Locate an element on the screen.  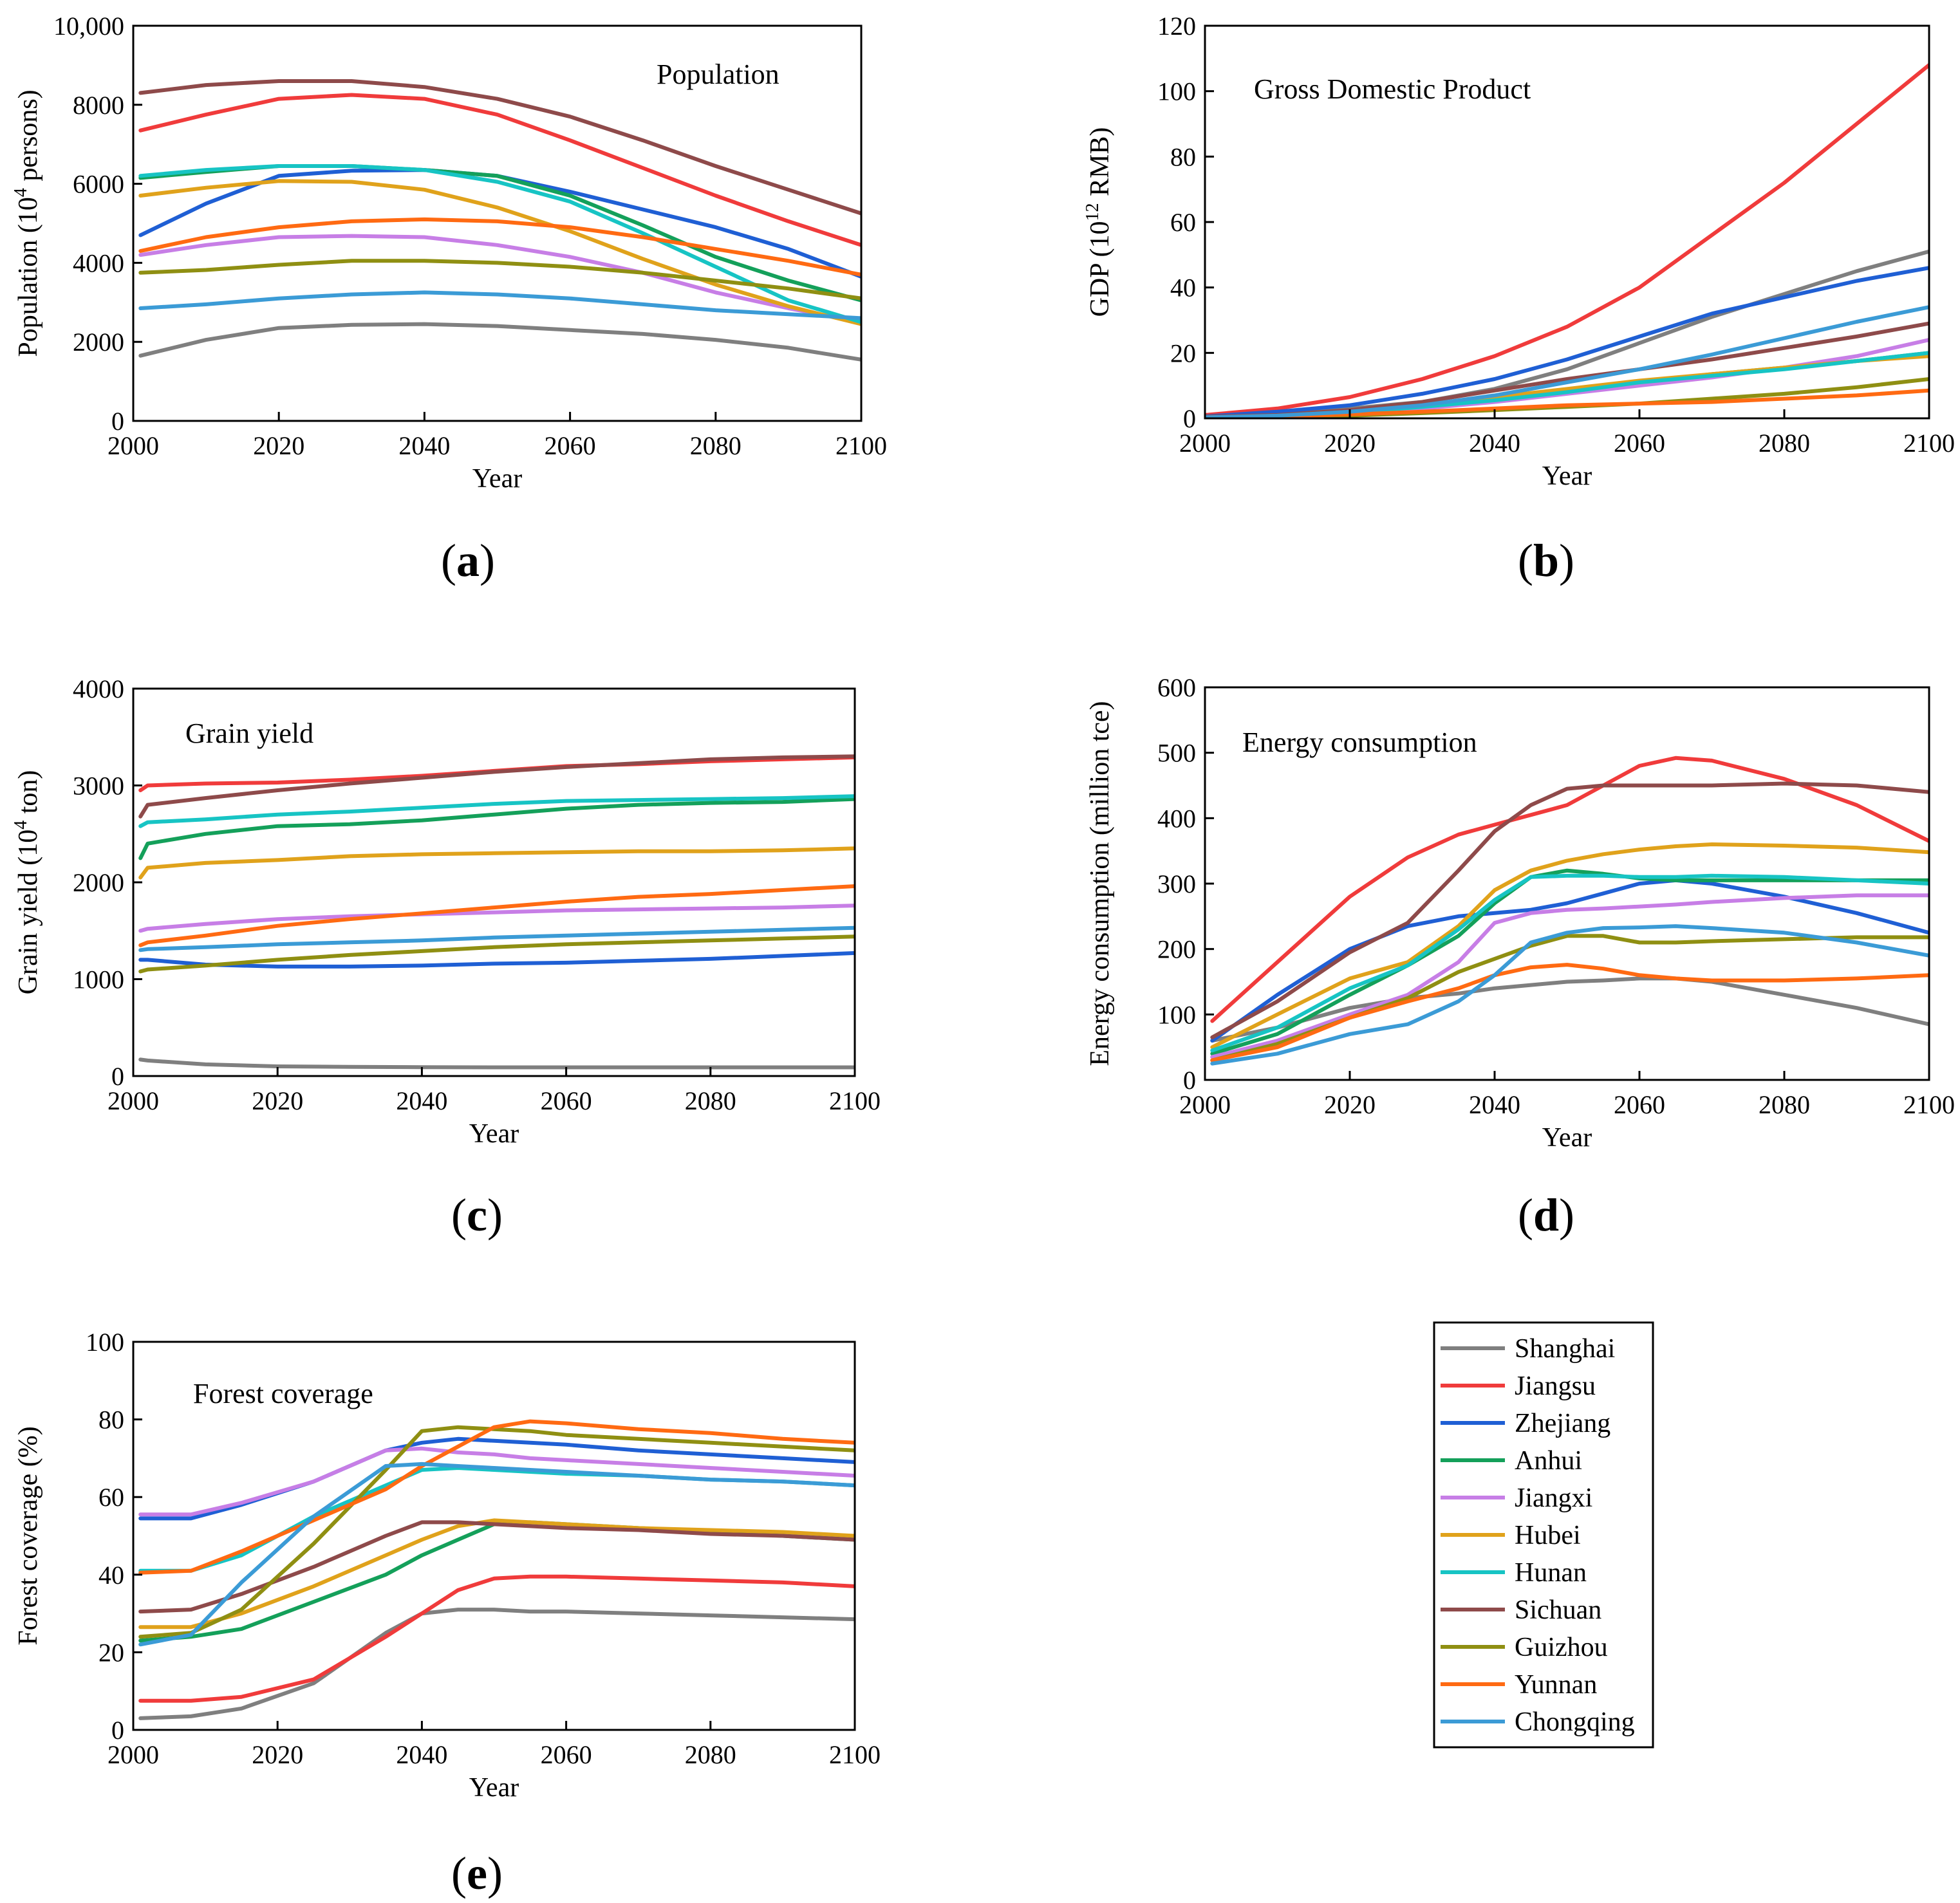
chart-c-series-hunan is located at coordinates (496, 811).